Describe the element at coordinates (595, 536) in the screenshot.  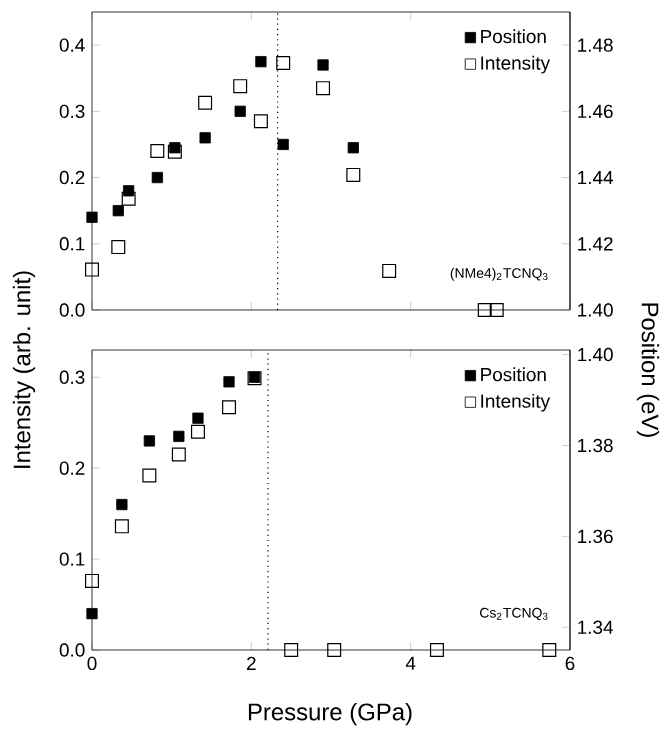
I see `y2-tick-label: 1.36` at that location.